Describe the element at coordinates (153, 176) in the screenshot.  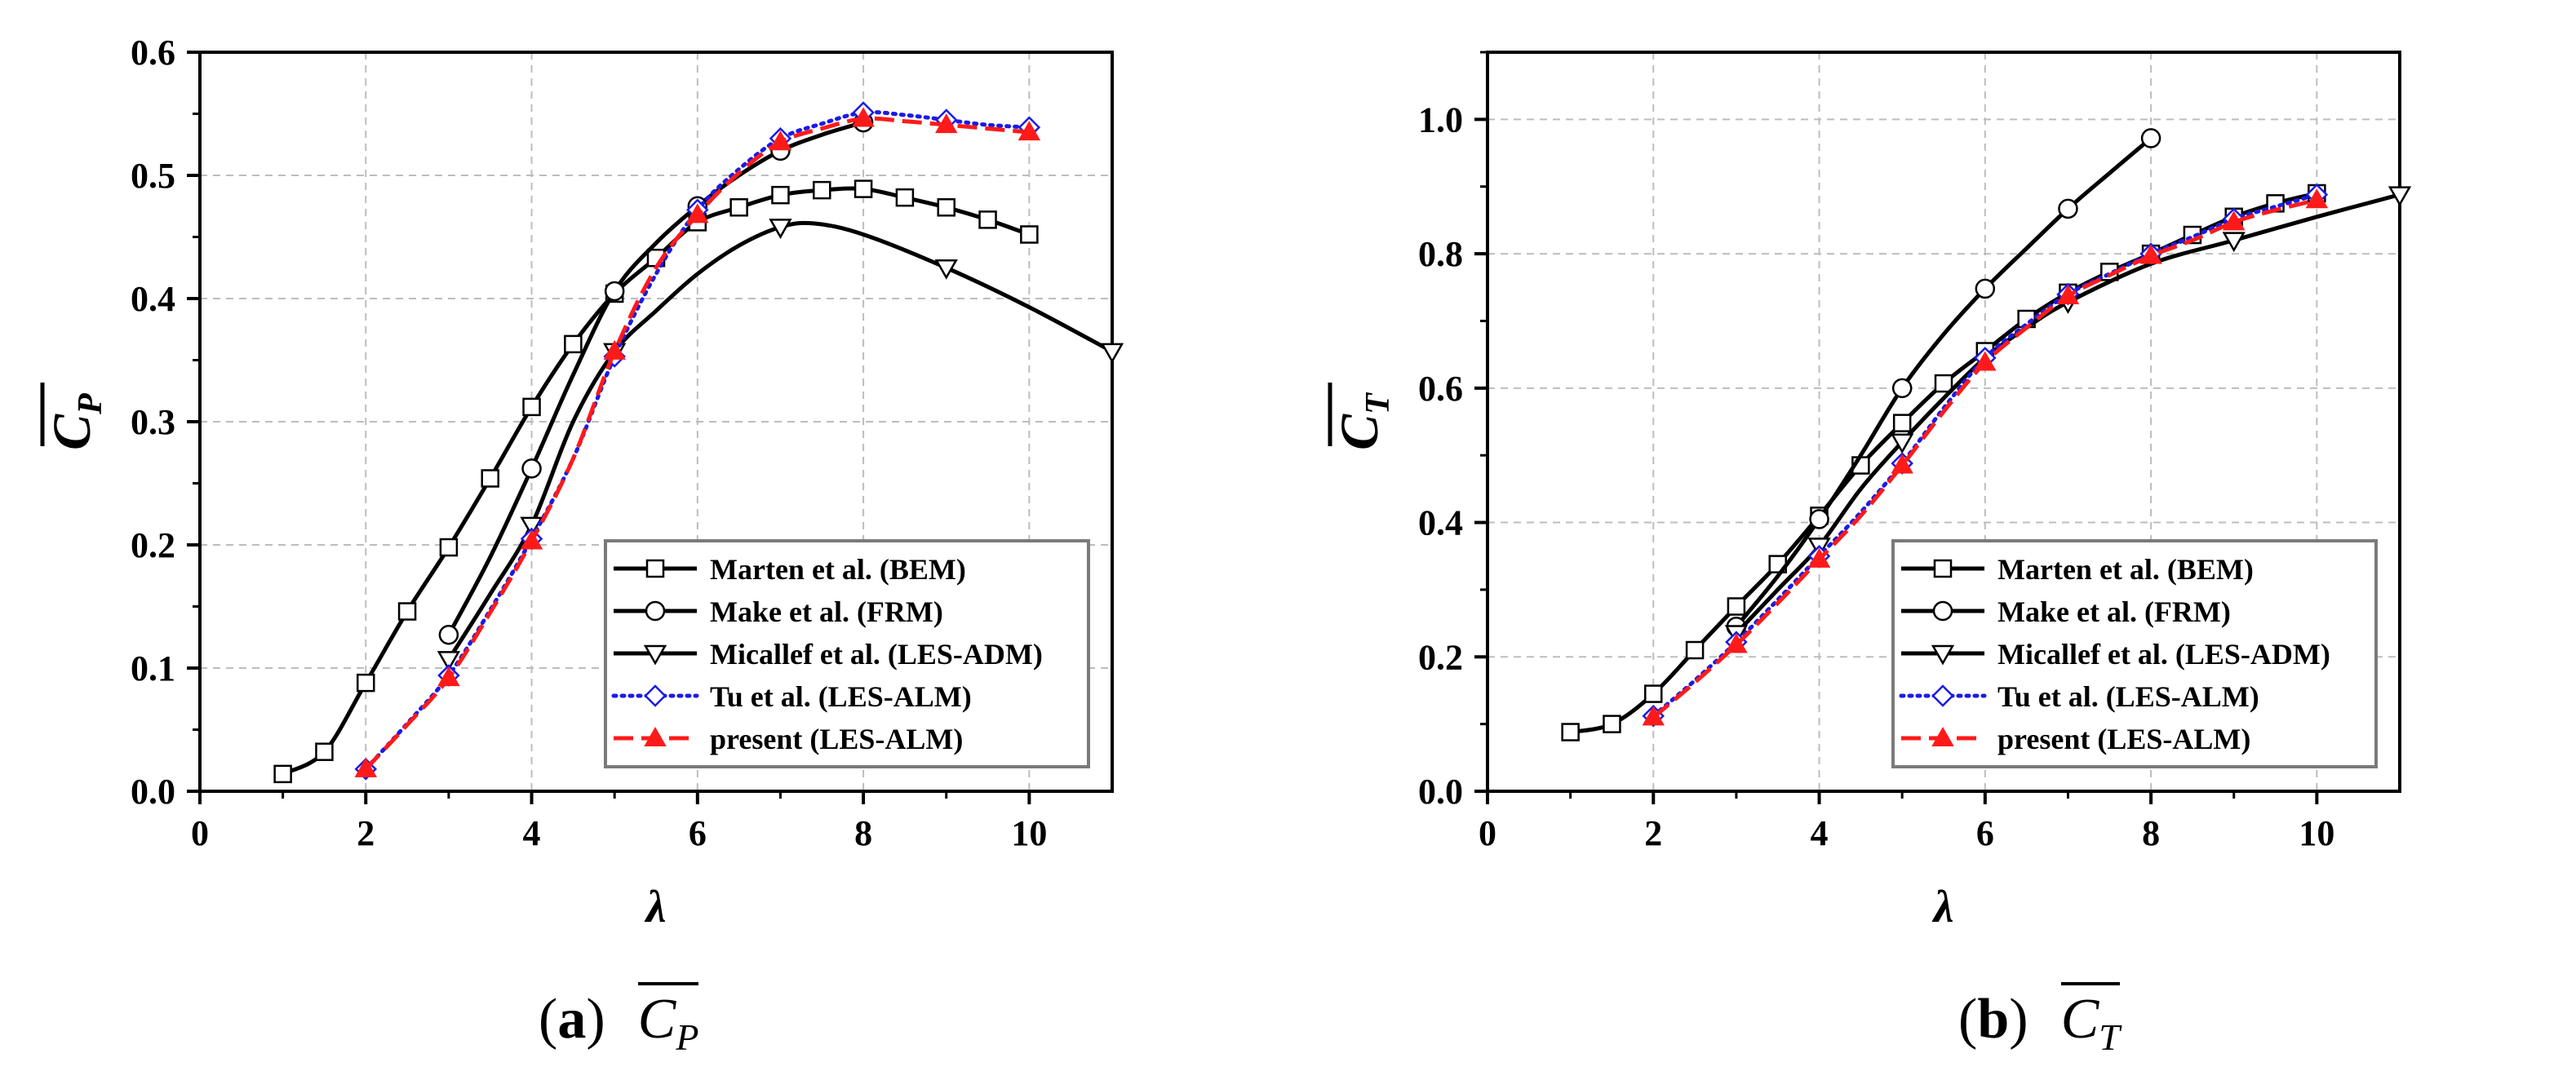
I see `panel-a-y-tick-label: 0.5` at that location.